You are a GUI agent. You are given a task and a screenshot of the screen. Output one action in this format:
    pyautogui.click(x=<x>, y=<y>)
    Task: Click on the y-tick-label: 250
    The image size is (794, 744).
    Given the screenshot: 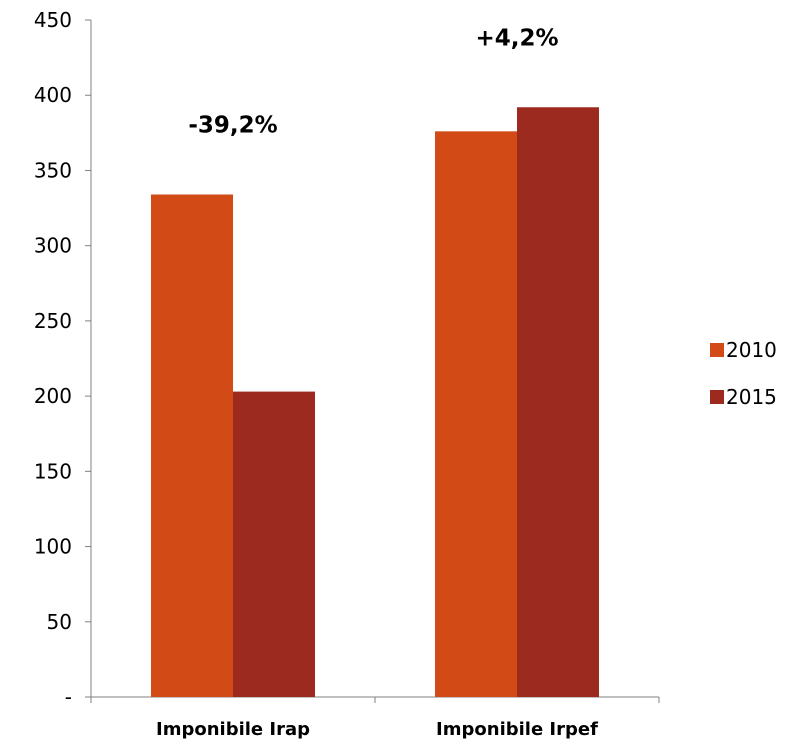 What is the action you would take?
    pyautogui.click(x=53, y=321)
    